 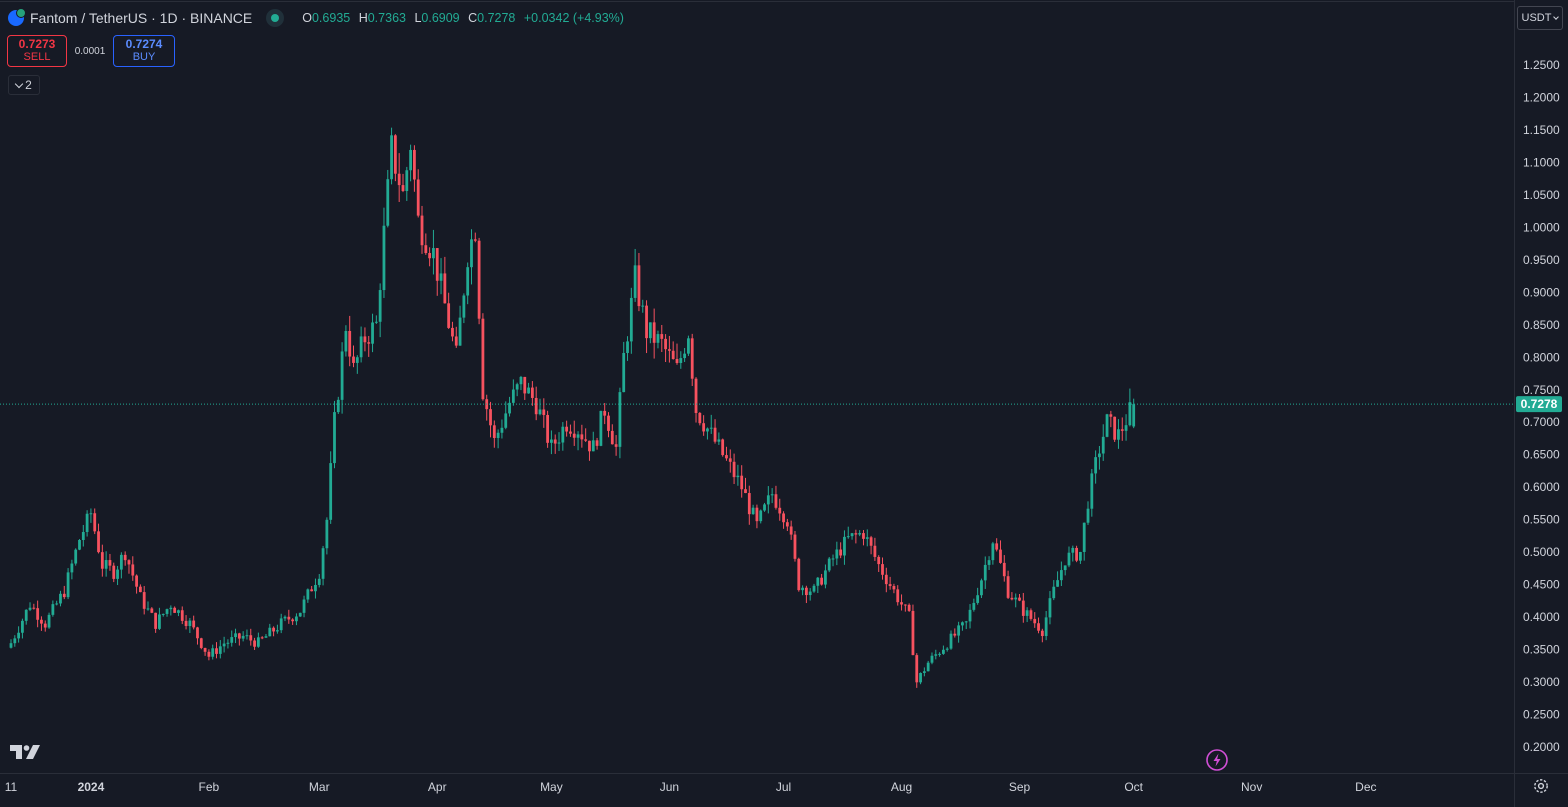 I want to click on time-tick-label: May, so click(x=551, y=787).